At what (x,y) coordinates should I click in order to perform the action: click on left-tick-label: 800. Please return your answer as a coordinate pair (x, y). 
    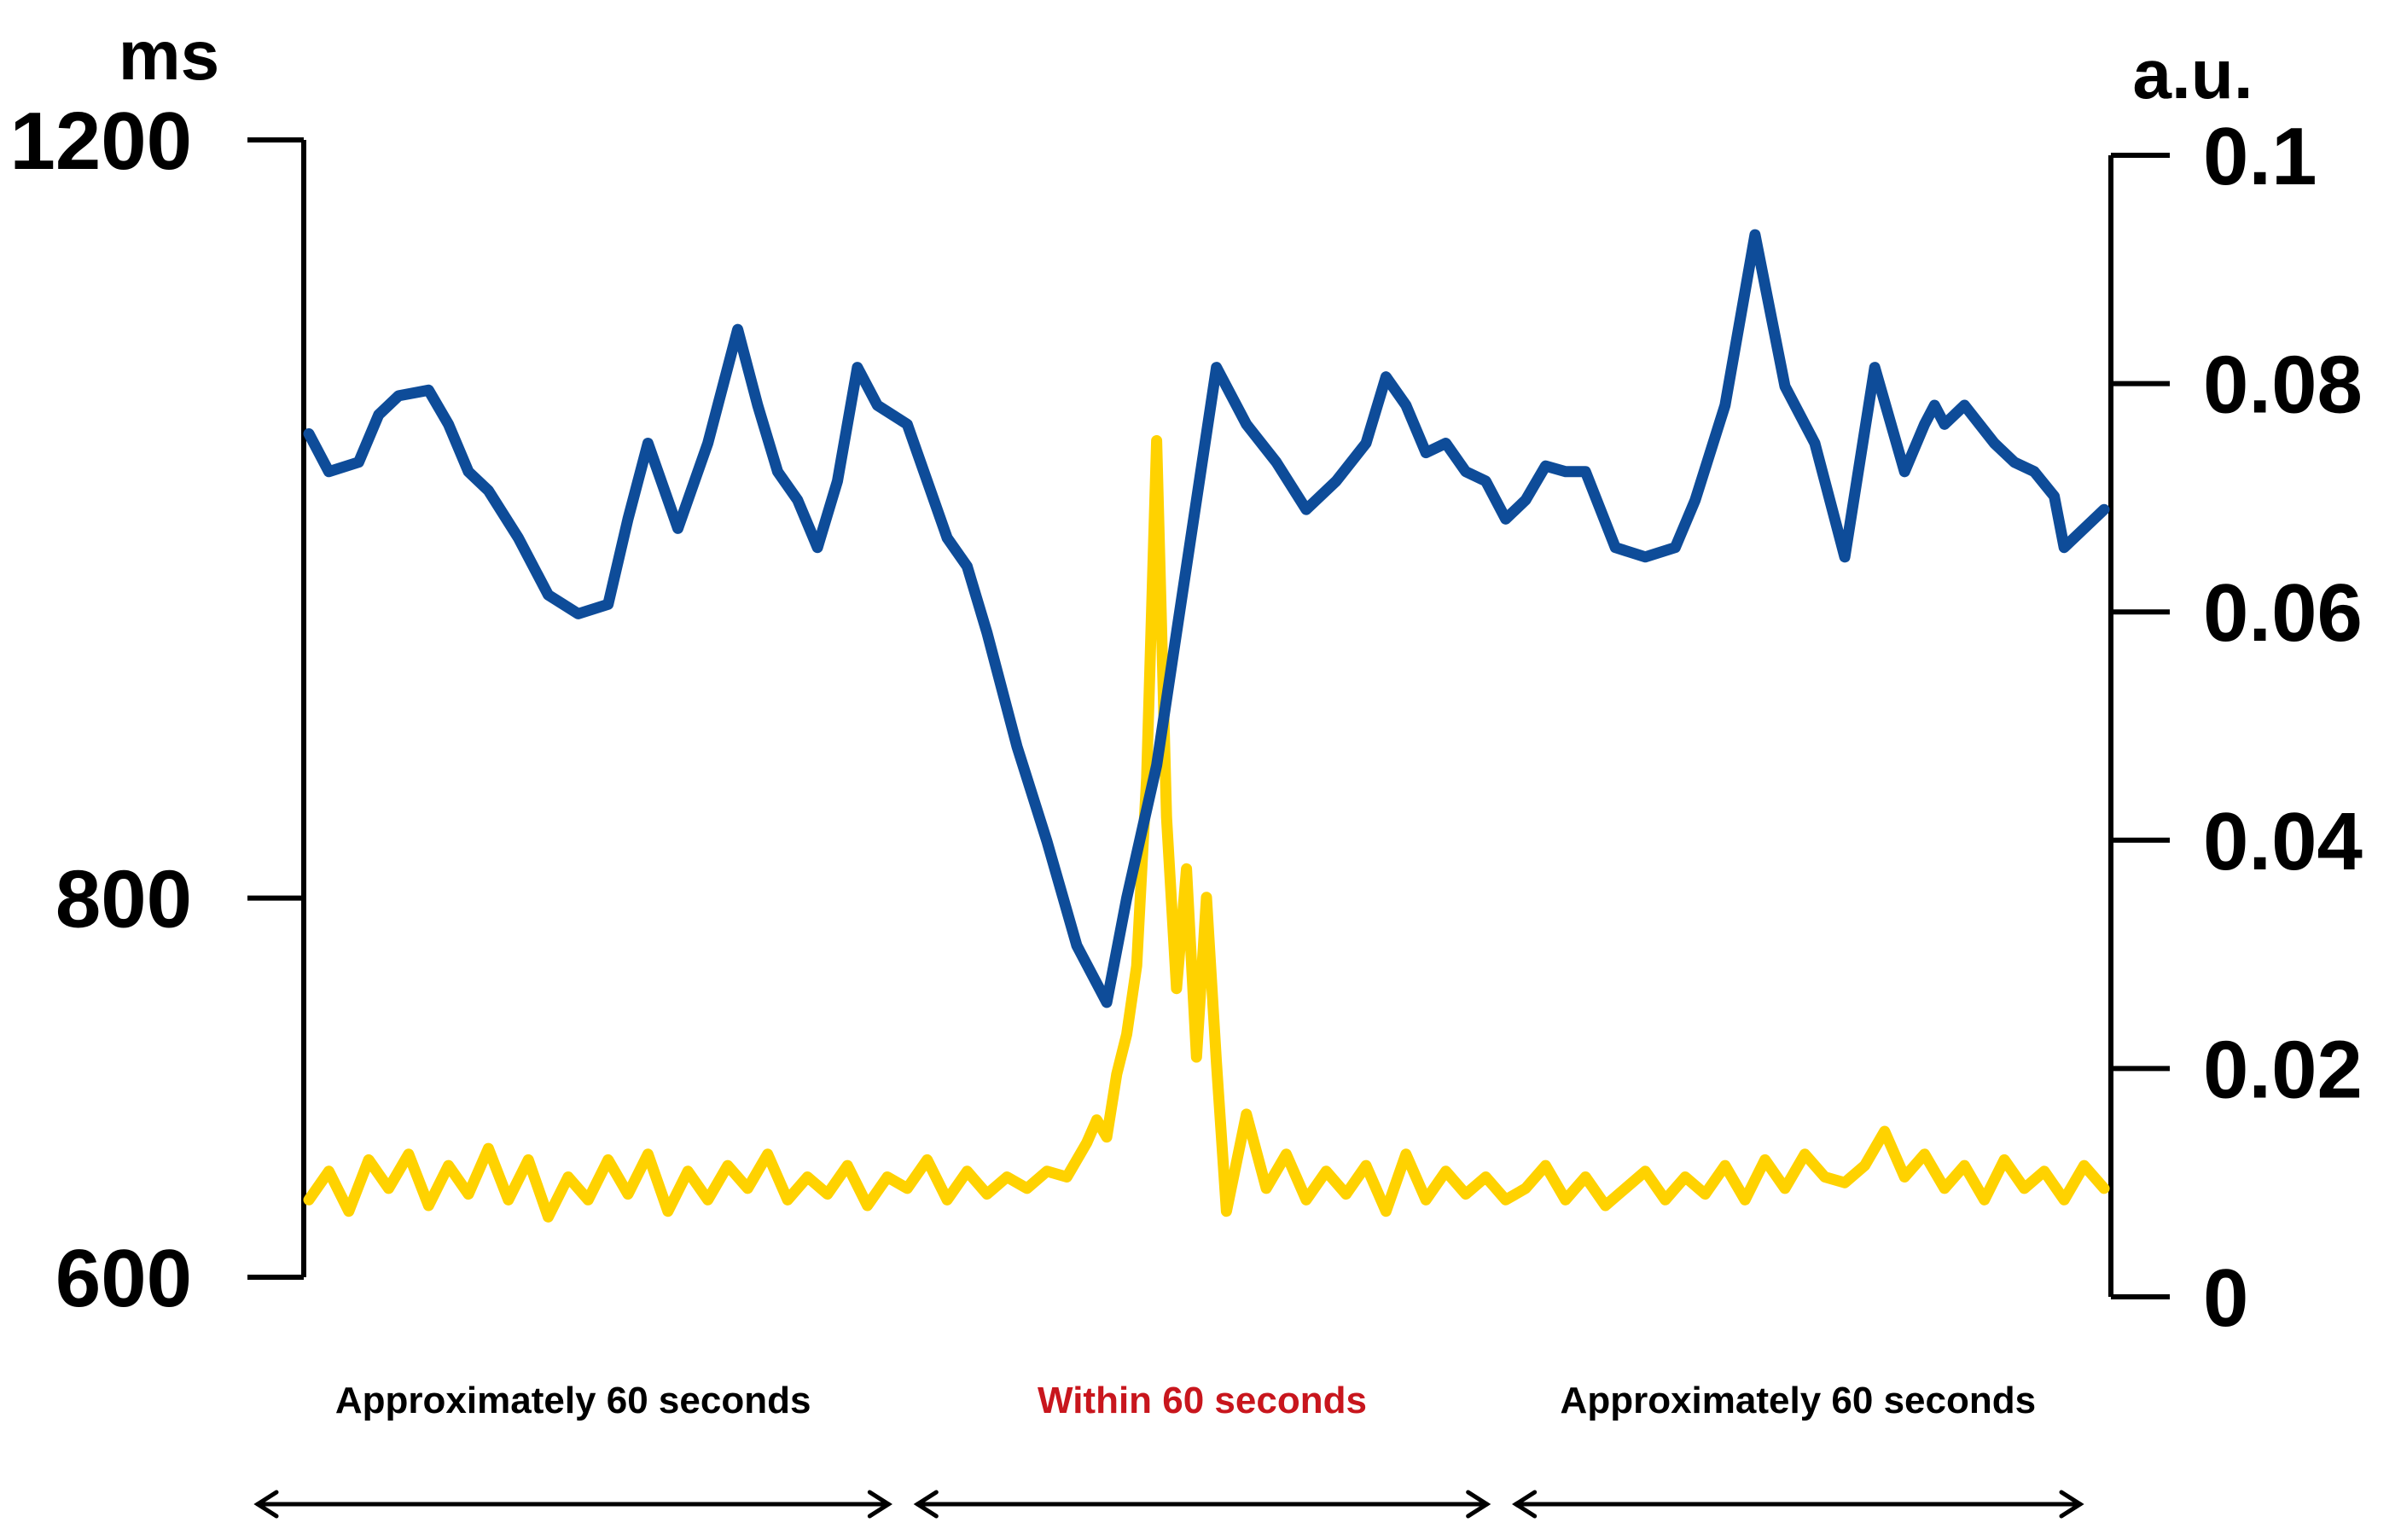
    Looking at the image, I should click on (123, 899).